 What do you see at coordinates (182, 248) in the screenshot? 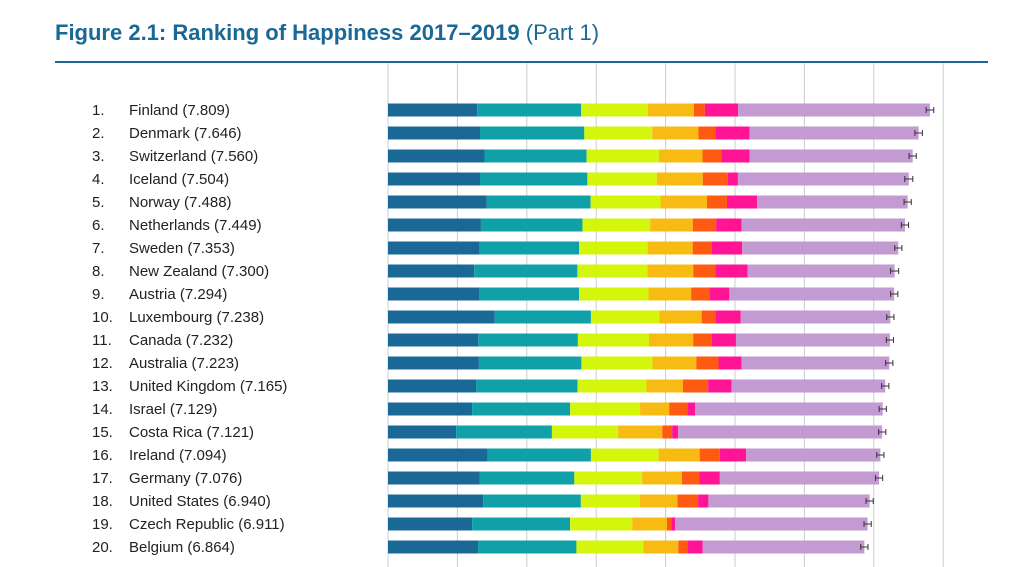
I see `country-label: Sweden (7.353)` at bounding box center [182, 248].